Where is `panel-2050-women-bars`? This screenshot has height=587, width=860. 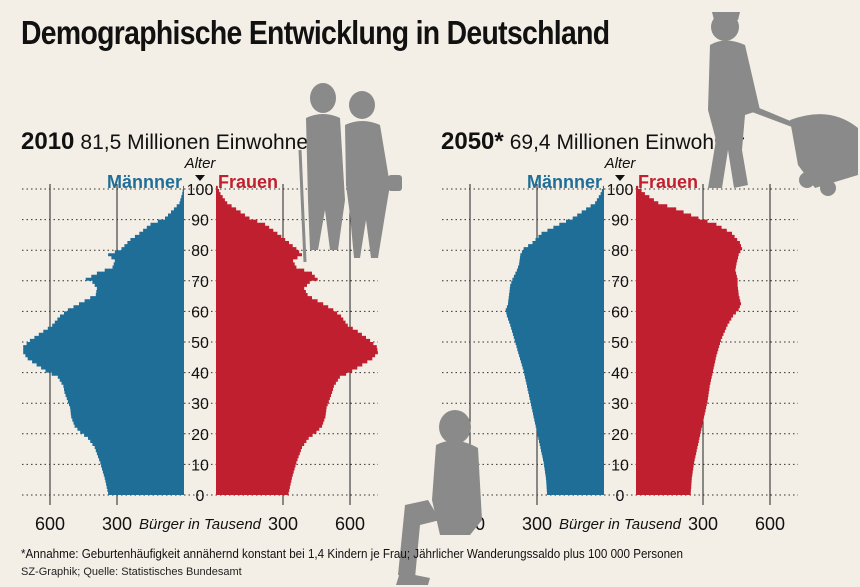 panel-2050-women-bars is located at coordinates (689, 340).